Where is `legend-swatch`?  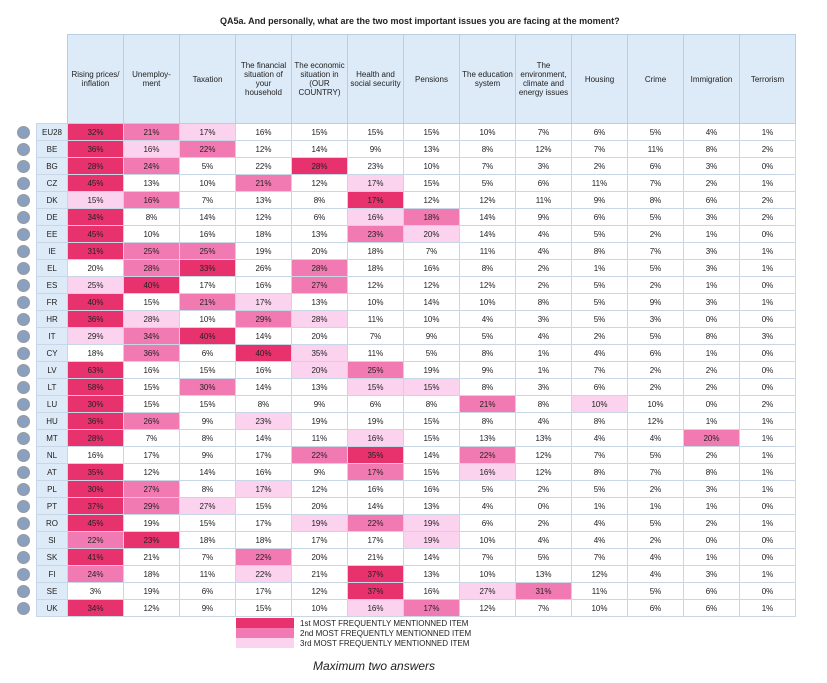
legend-swatch is located at coordinates (265, 633).